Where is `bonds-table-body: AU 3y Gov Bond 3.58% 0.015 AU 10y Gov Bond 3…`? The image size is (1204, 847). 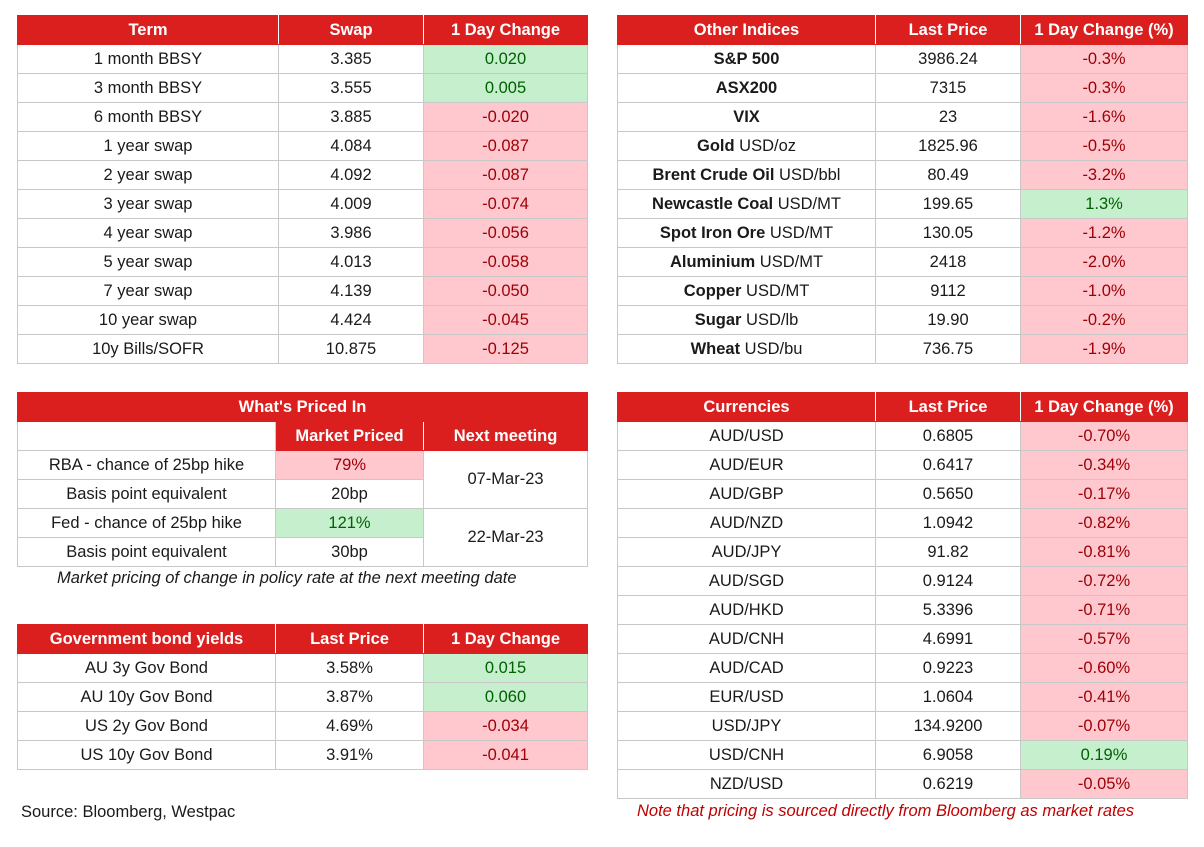
bonds-table-body: AU 3y Gov Bond 3.58% 0.015 AU 10y Gov Bond 3… is located at coordinates (302, 711).